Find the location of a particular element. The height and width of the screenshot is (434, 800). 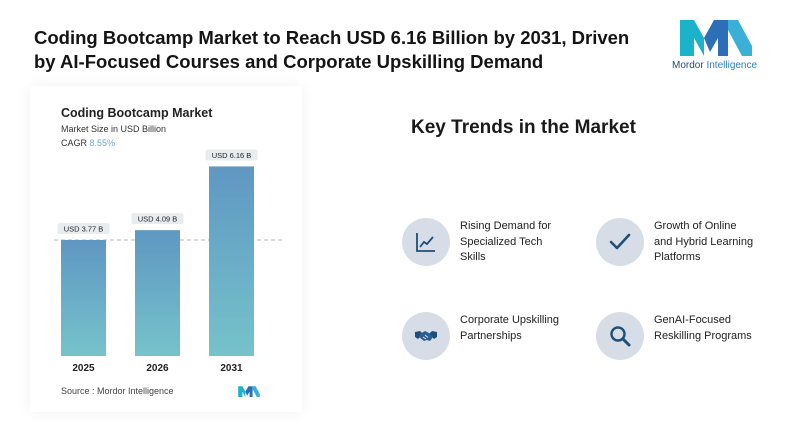

trend-label-line: Skills is located at coordinates (473, 257).